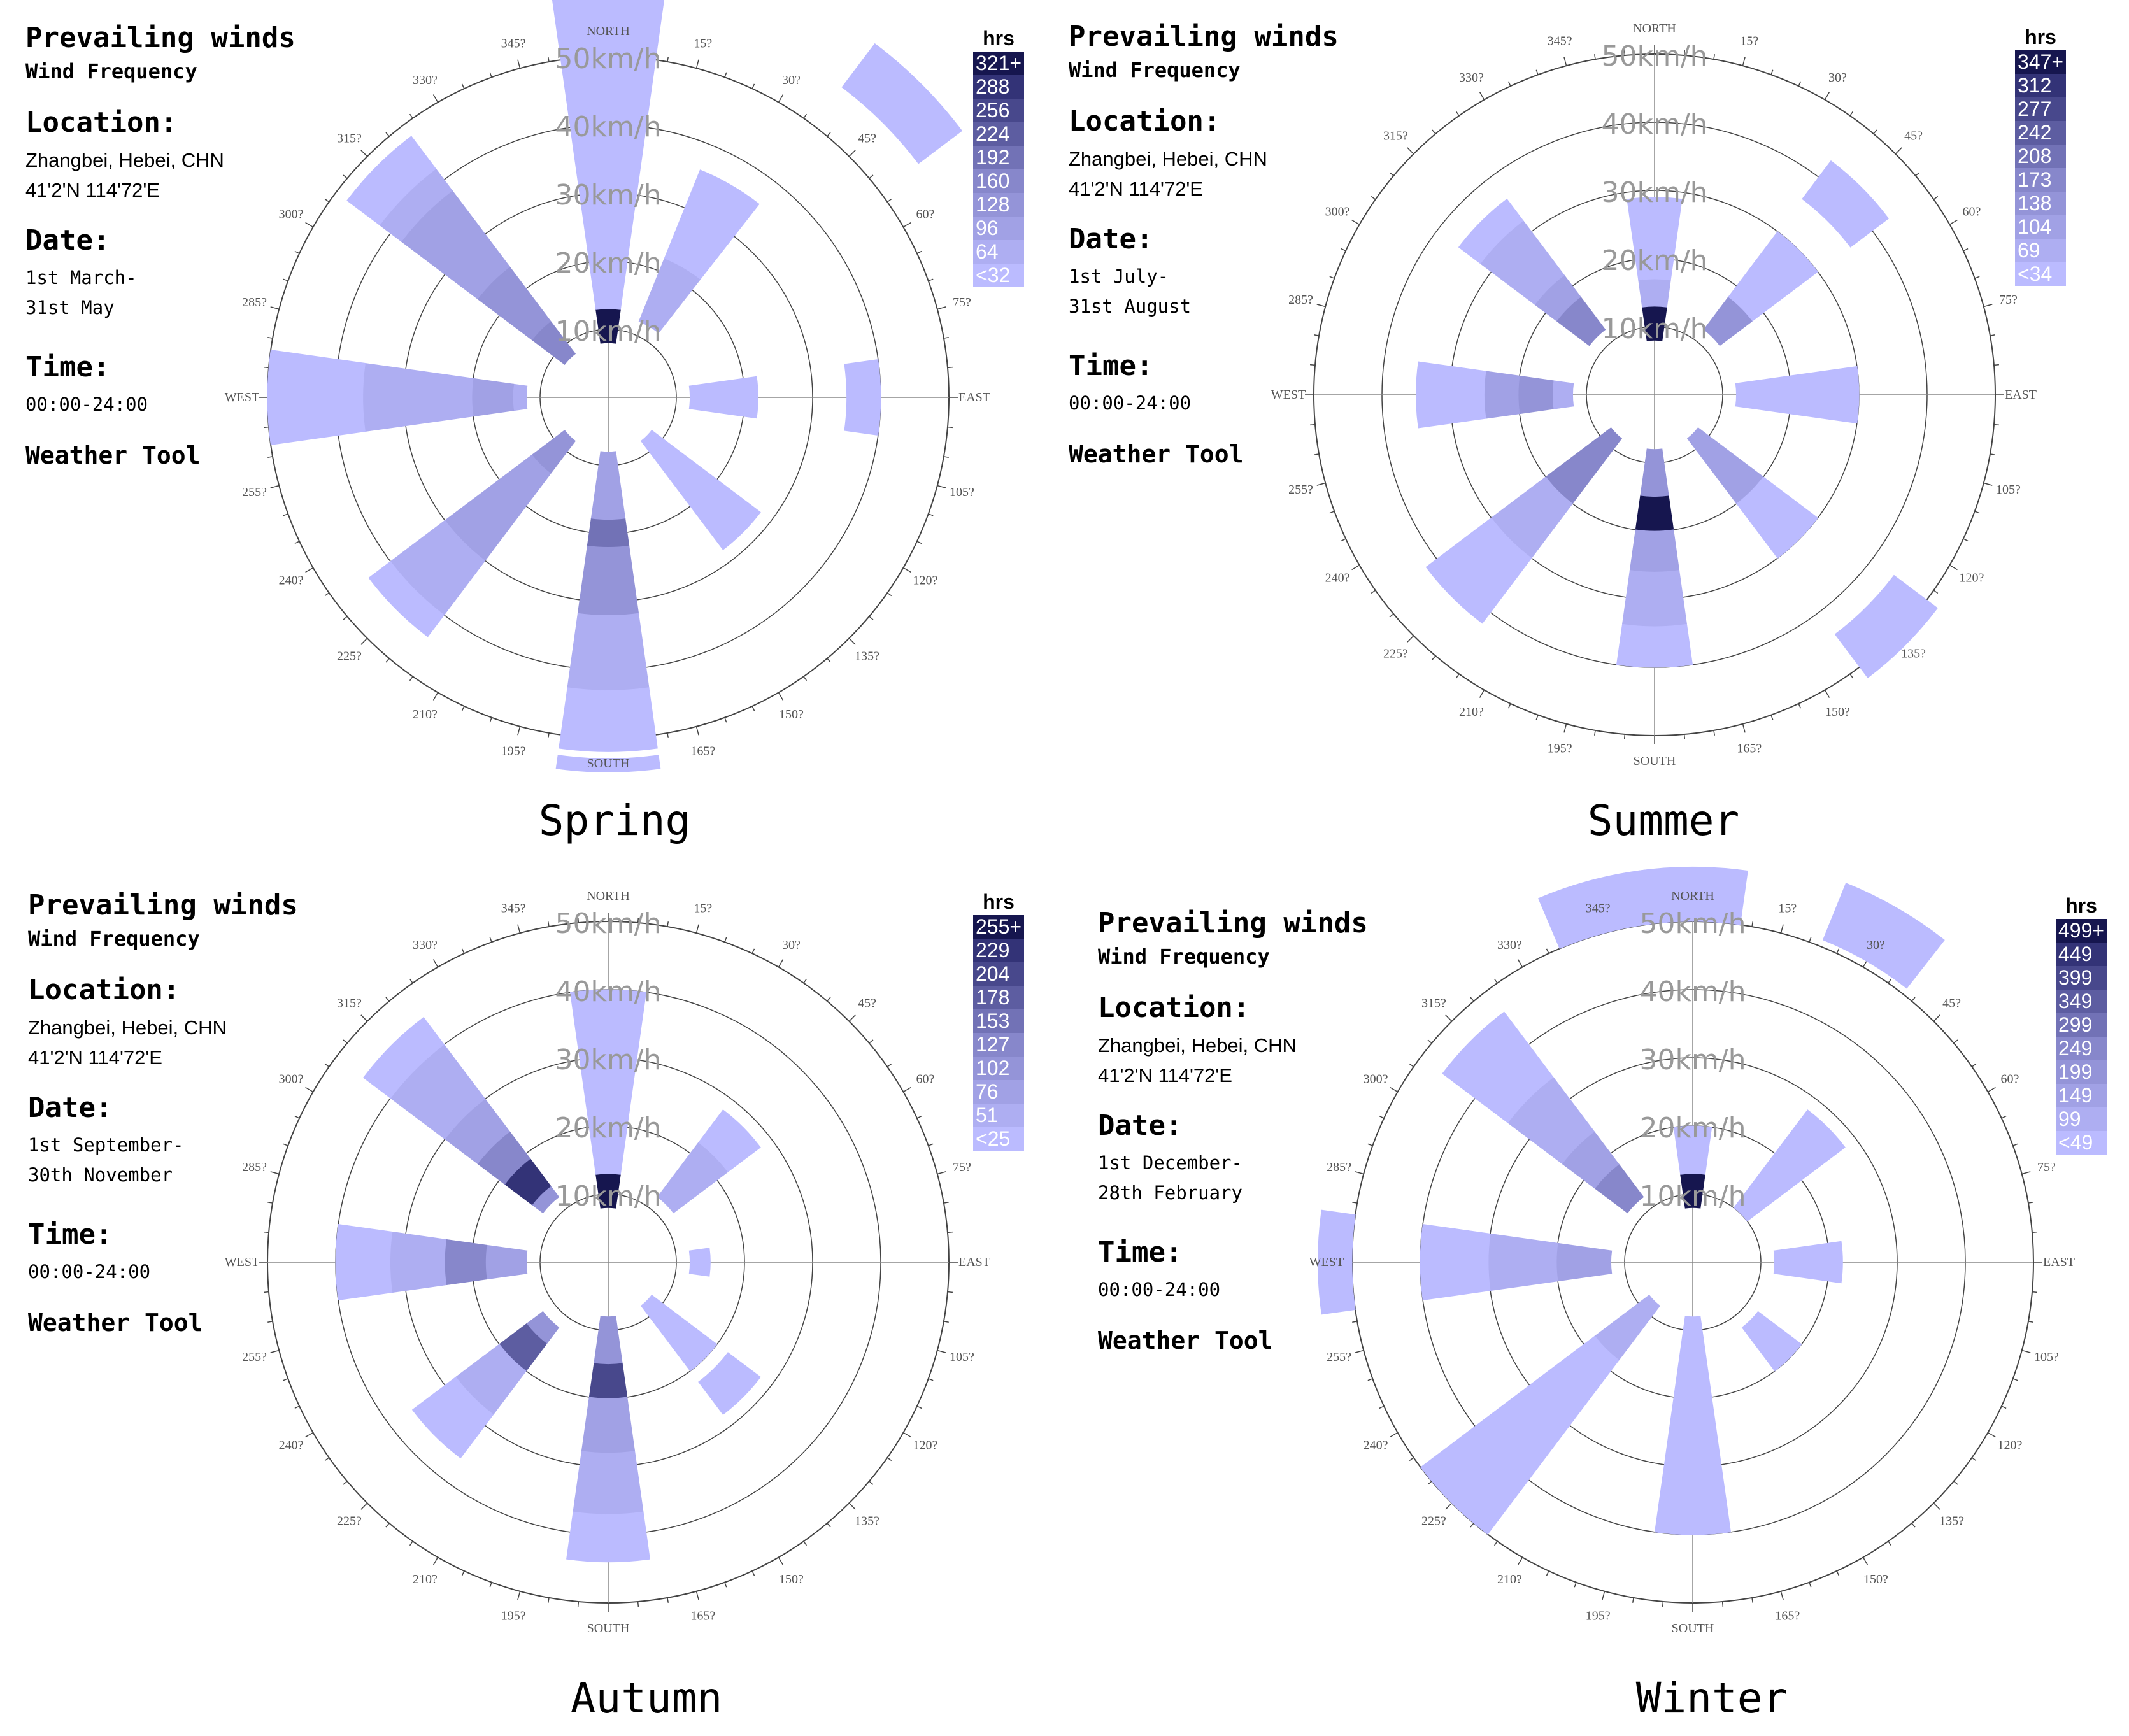  What do you see at coordinates (974, 1262) in the screenshot?
I see `direction-label: EAST` at bounding box center [974, 1262].